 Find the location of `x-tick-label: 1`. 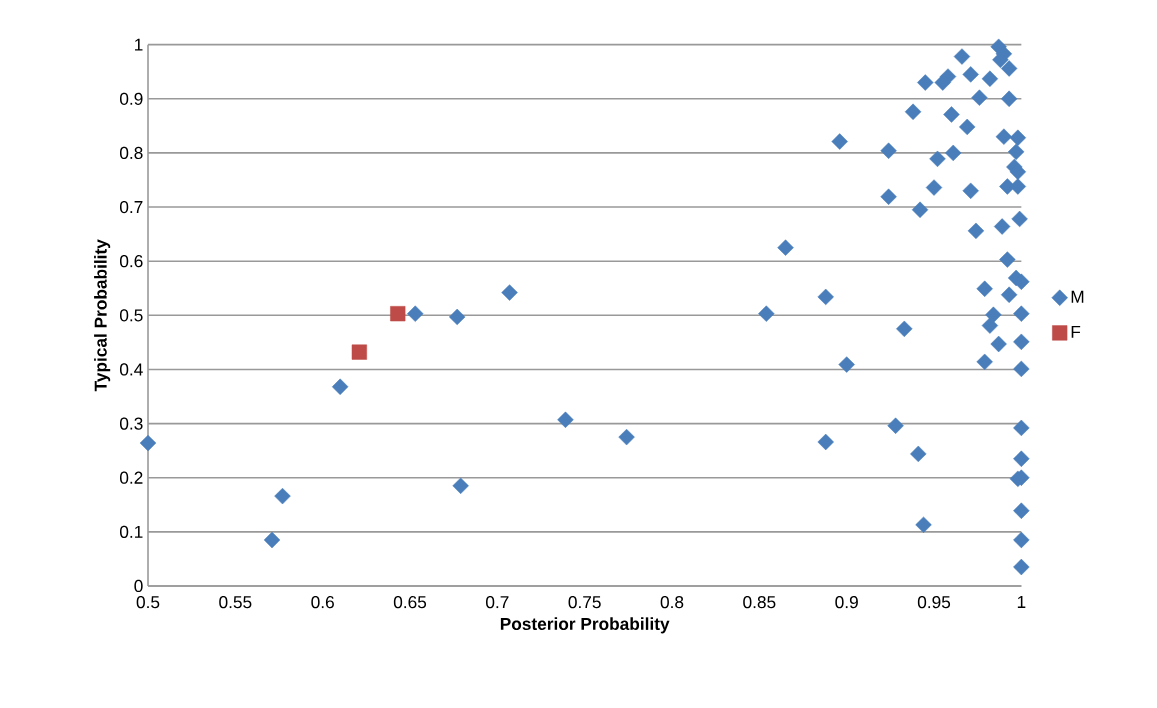

x-tick-label: 1 is located at coordinates (1021, 602).